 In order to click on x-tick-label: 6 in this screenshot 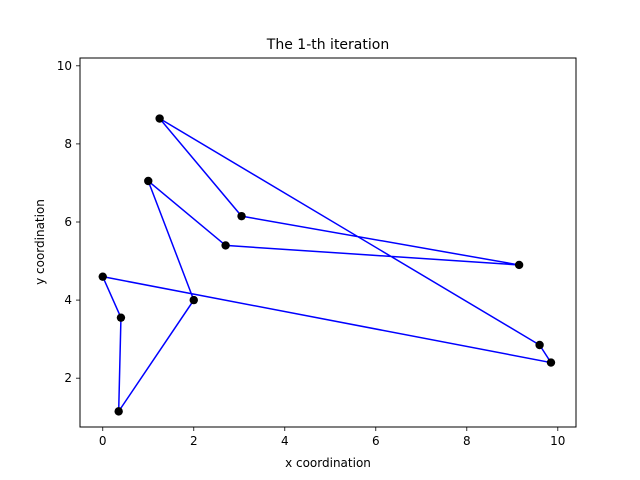, I will do `click(376, 441)`.